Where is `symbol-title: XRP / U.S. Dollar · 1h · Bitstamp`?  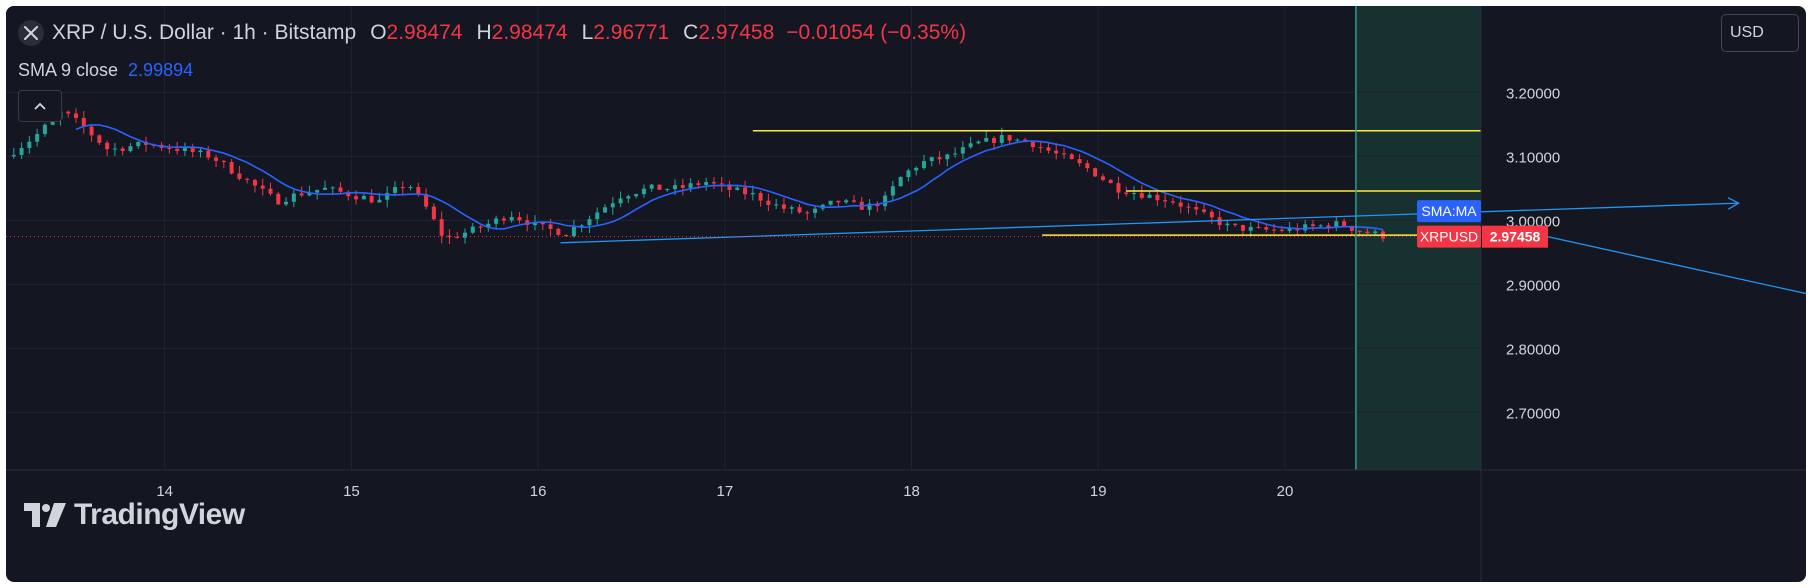
symbol-title: XRP / U.S. Dollar · 1h · Bitstamp is located at coordinates (204, 32).